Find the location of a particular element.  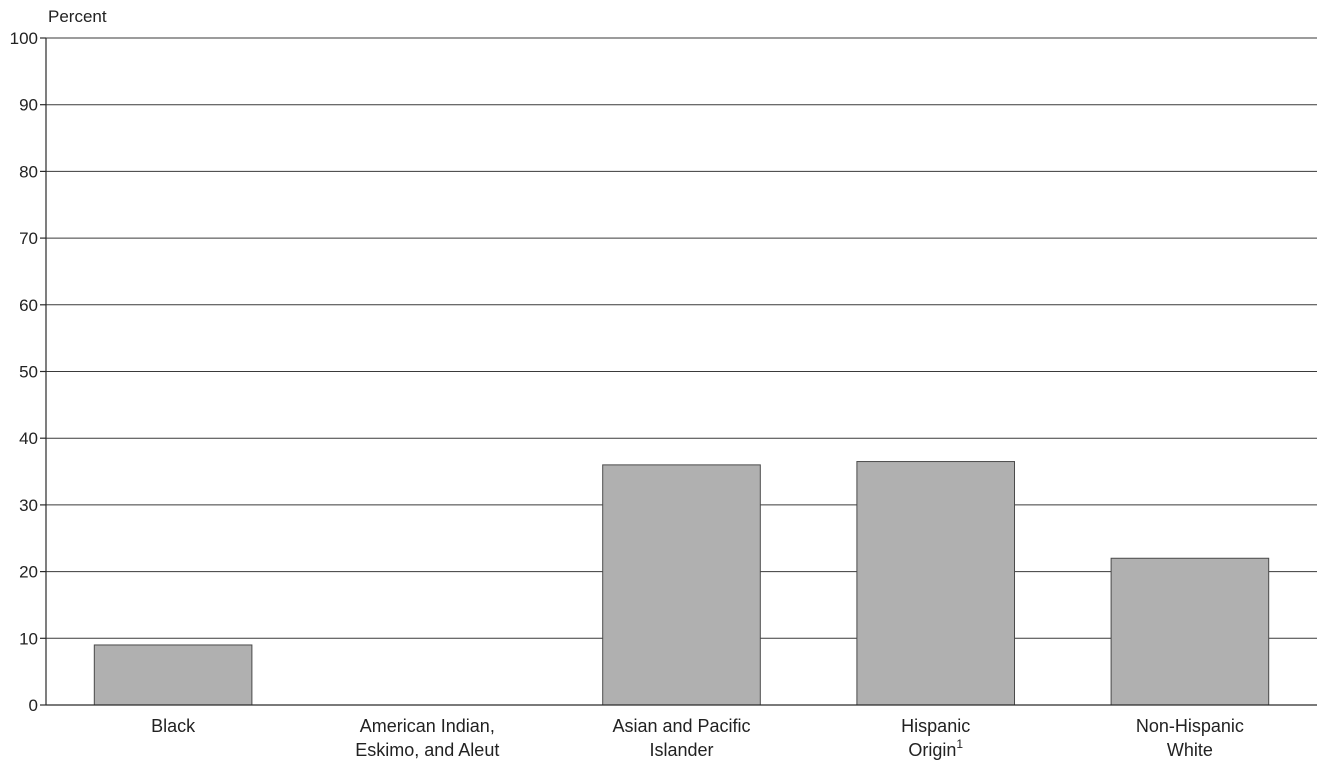

x-category-label: Non-Hispanic is located at coordinates (1190, 726).